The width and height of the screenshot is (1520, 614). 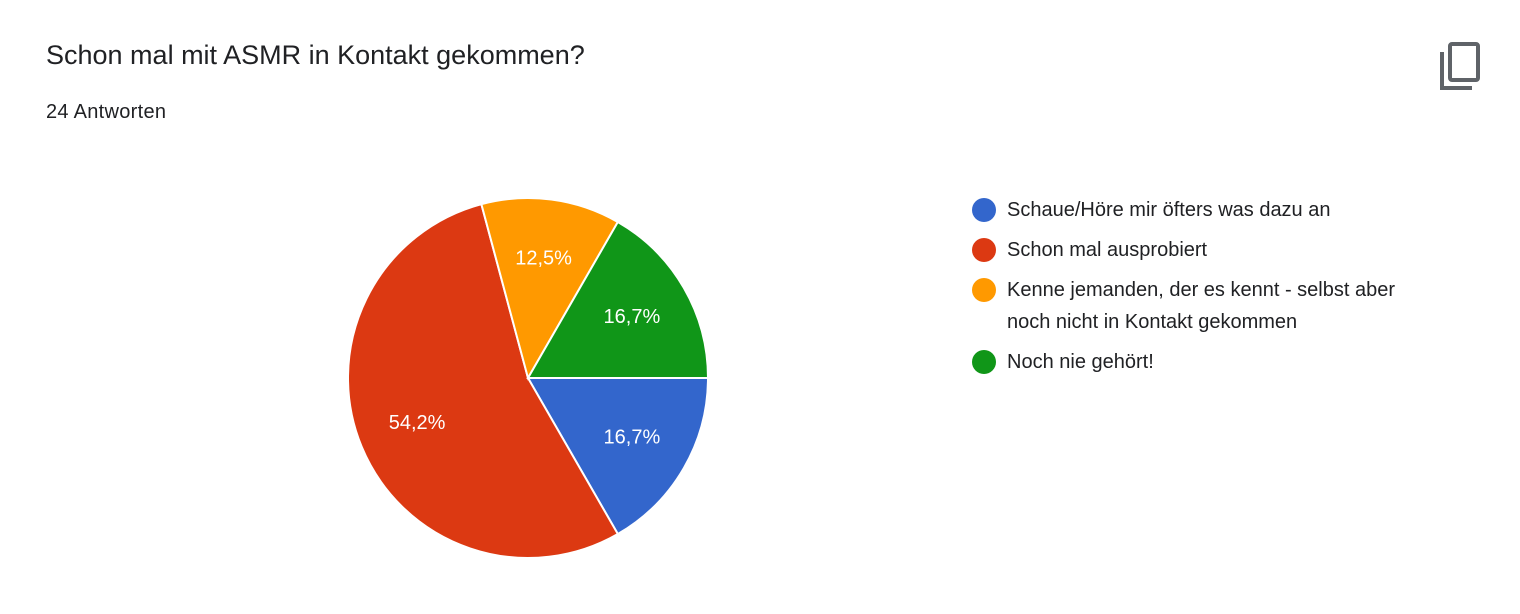 What do you see at coordinates (543, 258) in the screenshot?
I see `slice-label: 12,5%` at bounding box center [543, 258].